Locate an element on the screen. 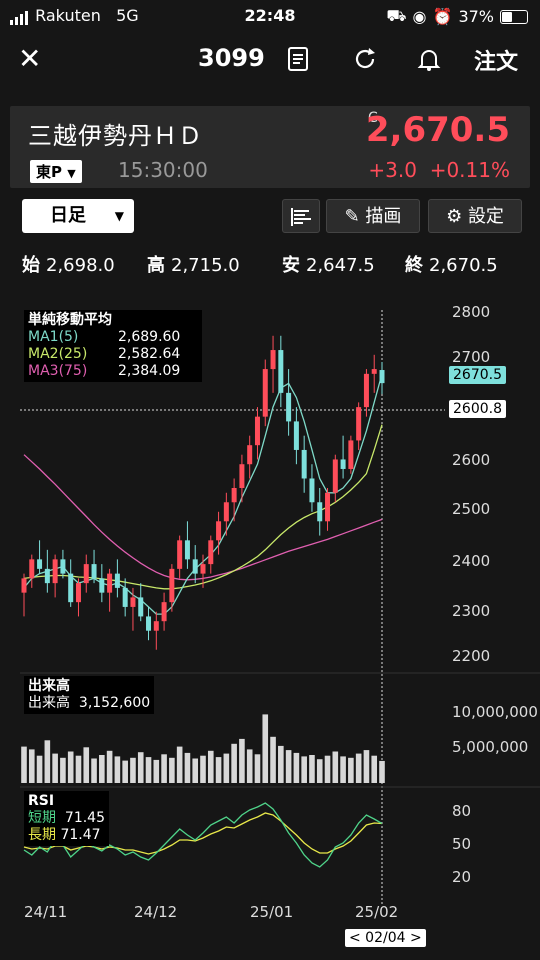 This screenshot has width=540, height=960. refresh-icon is located at coordinates (365, 62).